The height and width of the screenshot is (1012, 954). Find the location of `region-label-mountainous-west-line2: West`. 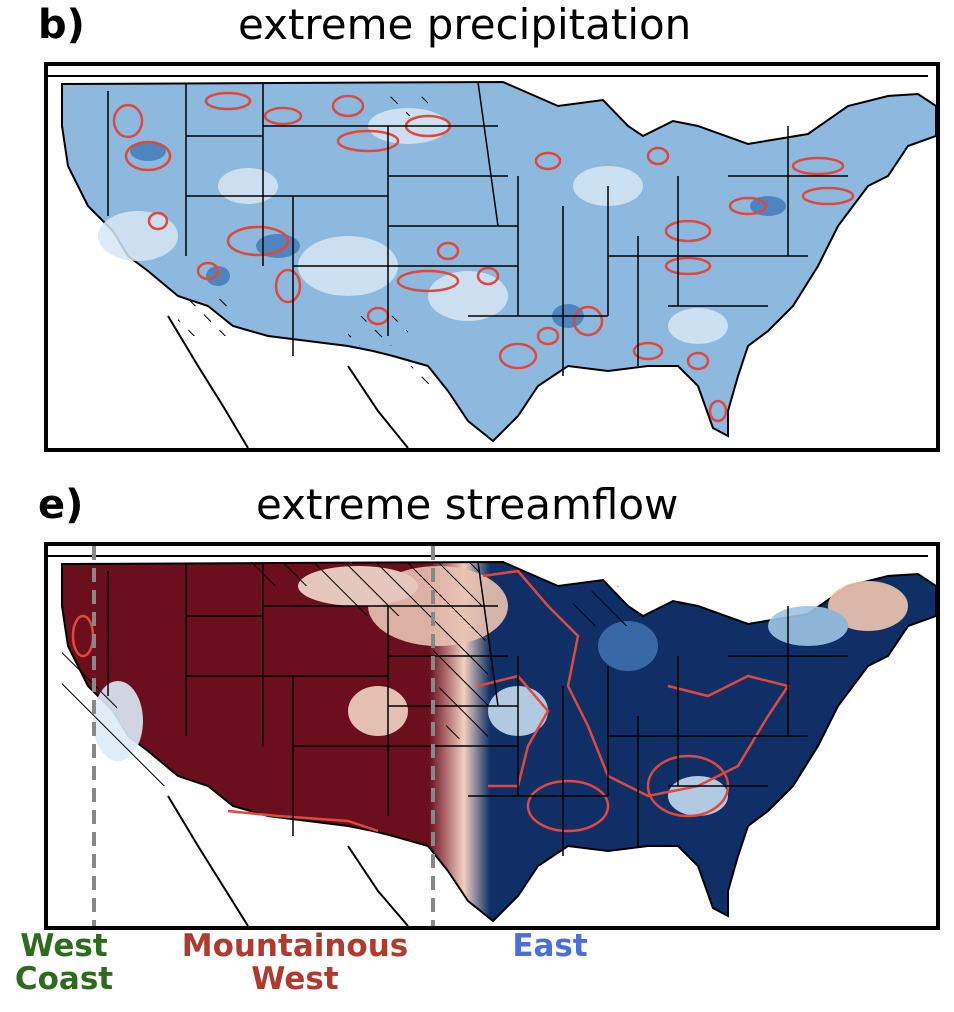

region-label-mountainous-west-line2: West is located at coordinates (295, 979).